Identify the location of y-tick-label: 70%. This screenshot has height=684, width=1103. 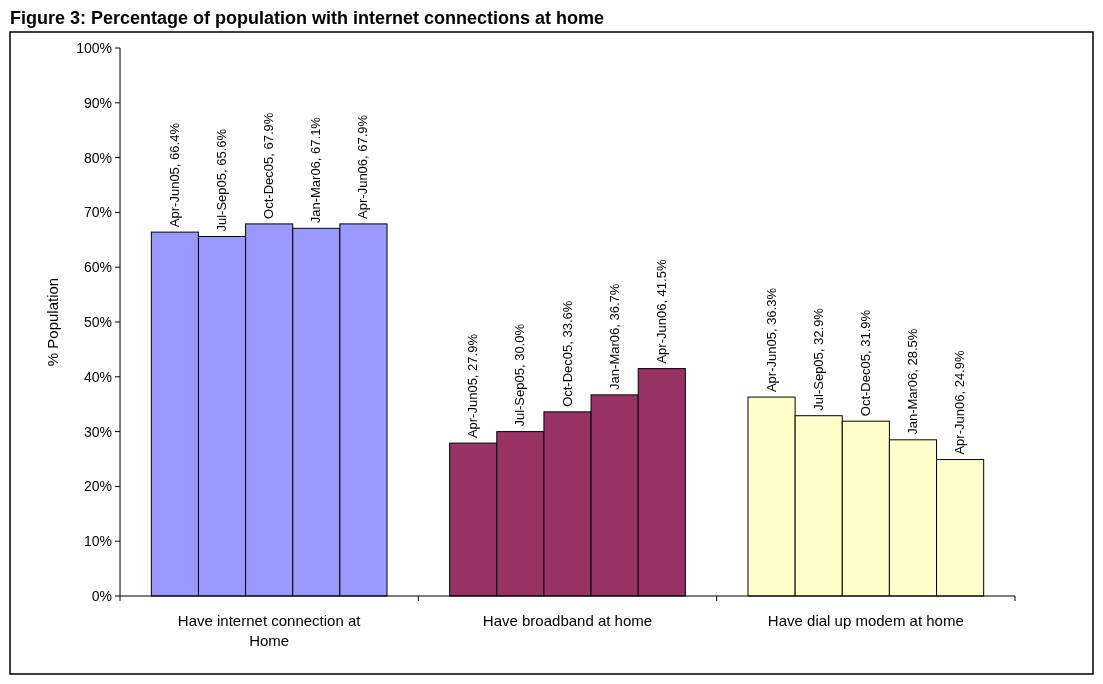
(97, 212).